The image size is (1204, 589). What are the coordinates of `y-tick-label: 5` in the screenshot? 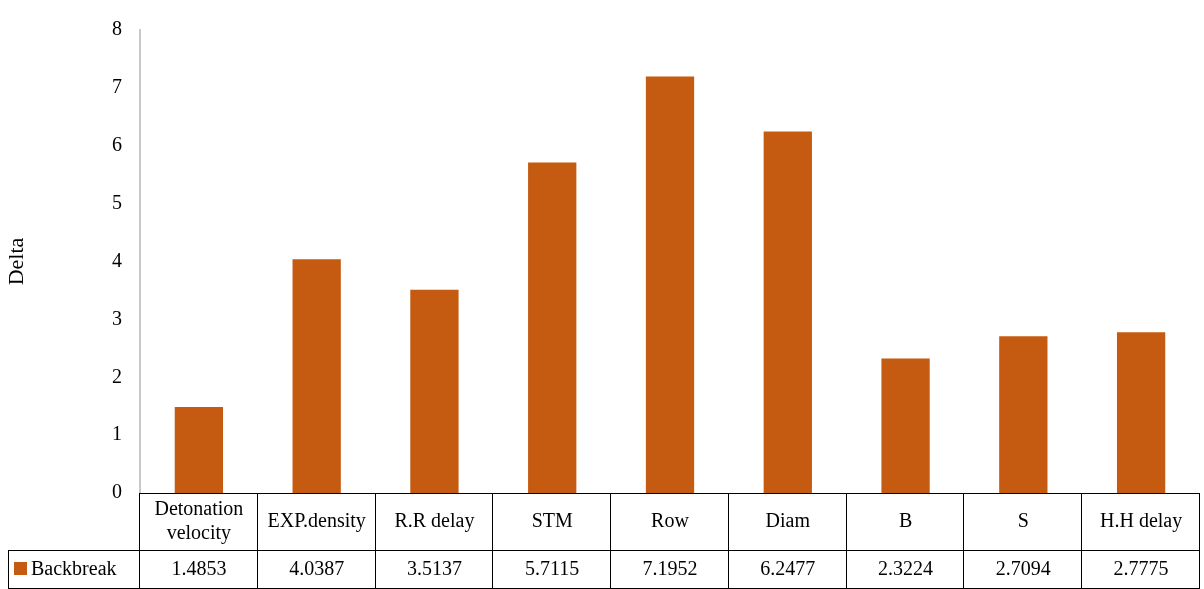 It's located at (117, 201).